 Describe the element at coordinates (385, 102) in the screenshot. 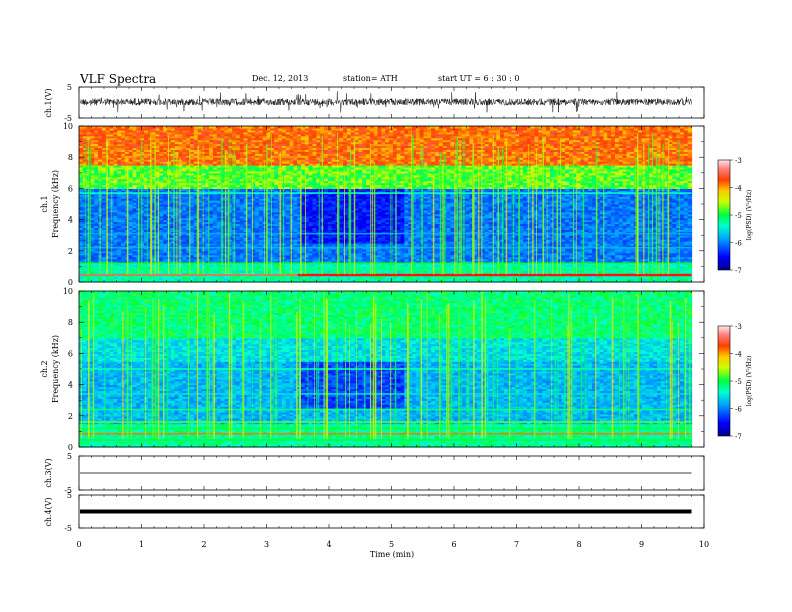

I see `waveform-trace` at that location.